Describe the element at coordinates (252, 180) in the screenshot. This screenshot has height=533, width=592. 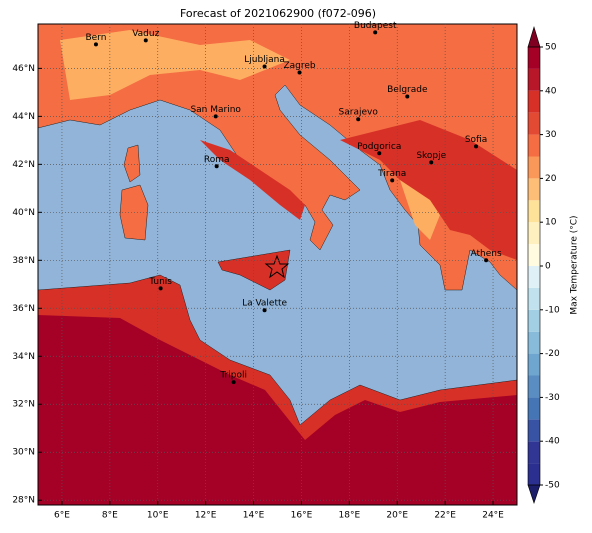
I see `italy-warm` at that location.